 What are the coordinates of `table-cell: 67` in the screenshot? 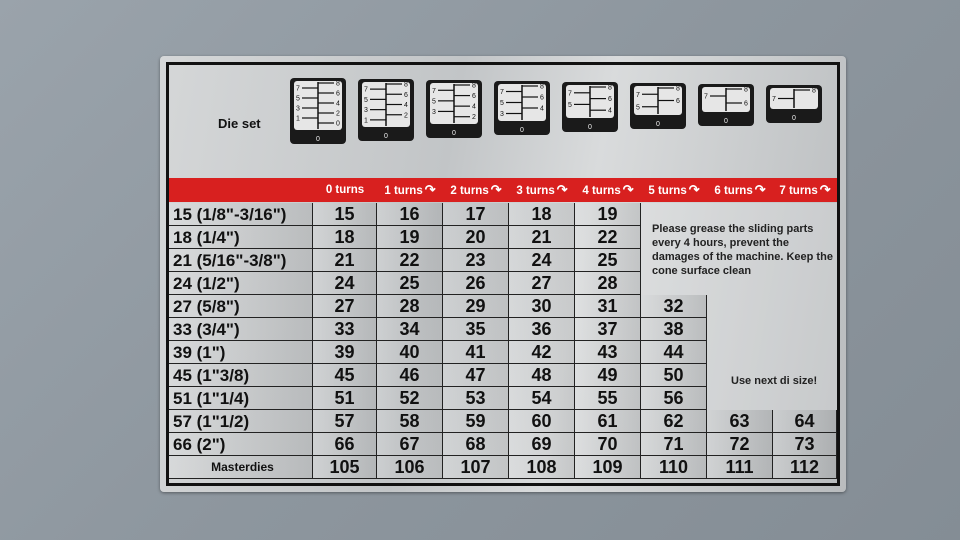 It's located at (410, 444).